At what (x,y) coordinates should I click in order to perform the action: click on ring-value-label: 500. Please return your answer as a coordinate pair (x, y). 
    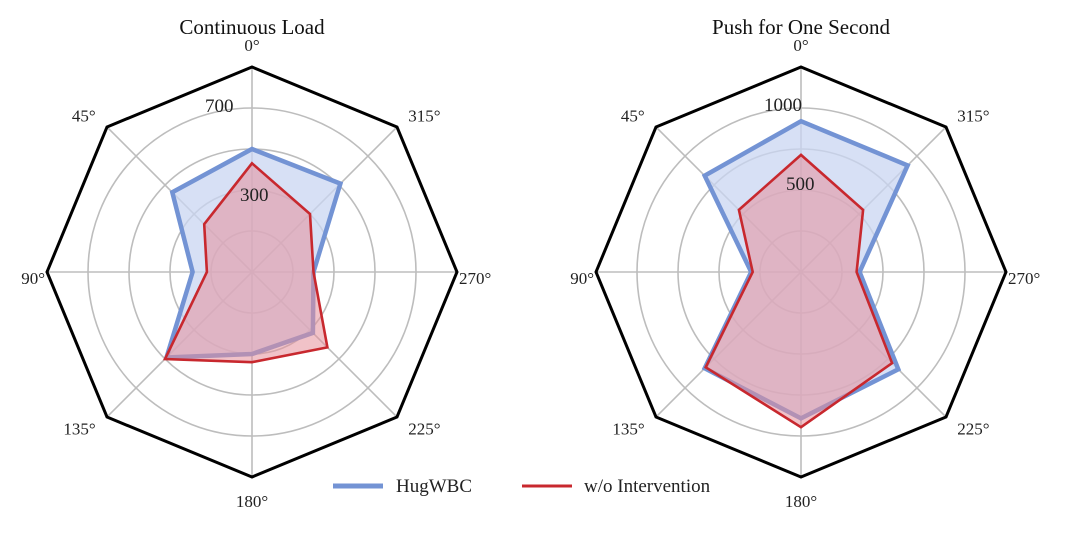
    Looking at the image, I should click on (800, 184).